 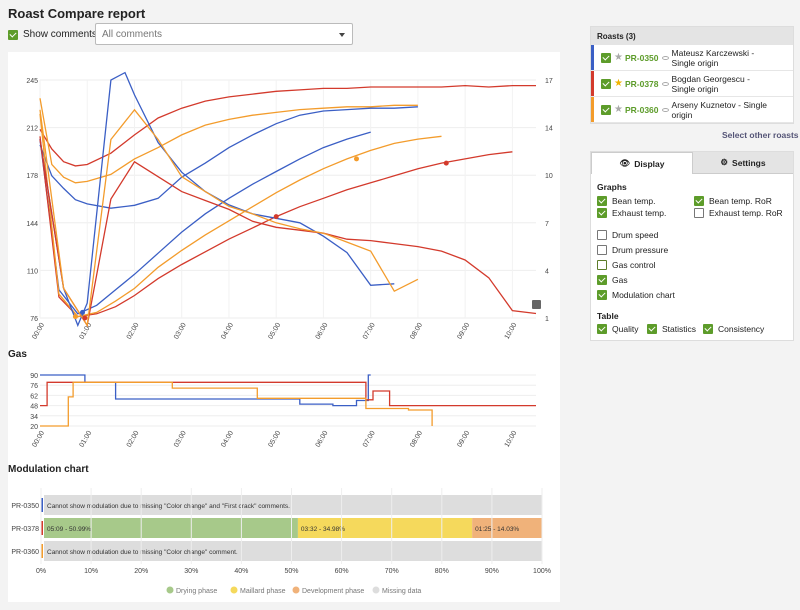 What do you see at coordinates (133, 331) in the screenshot?
I see `x-tick-label: 02:00` at bounding box center [133, 331].